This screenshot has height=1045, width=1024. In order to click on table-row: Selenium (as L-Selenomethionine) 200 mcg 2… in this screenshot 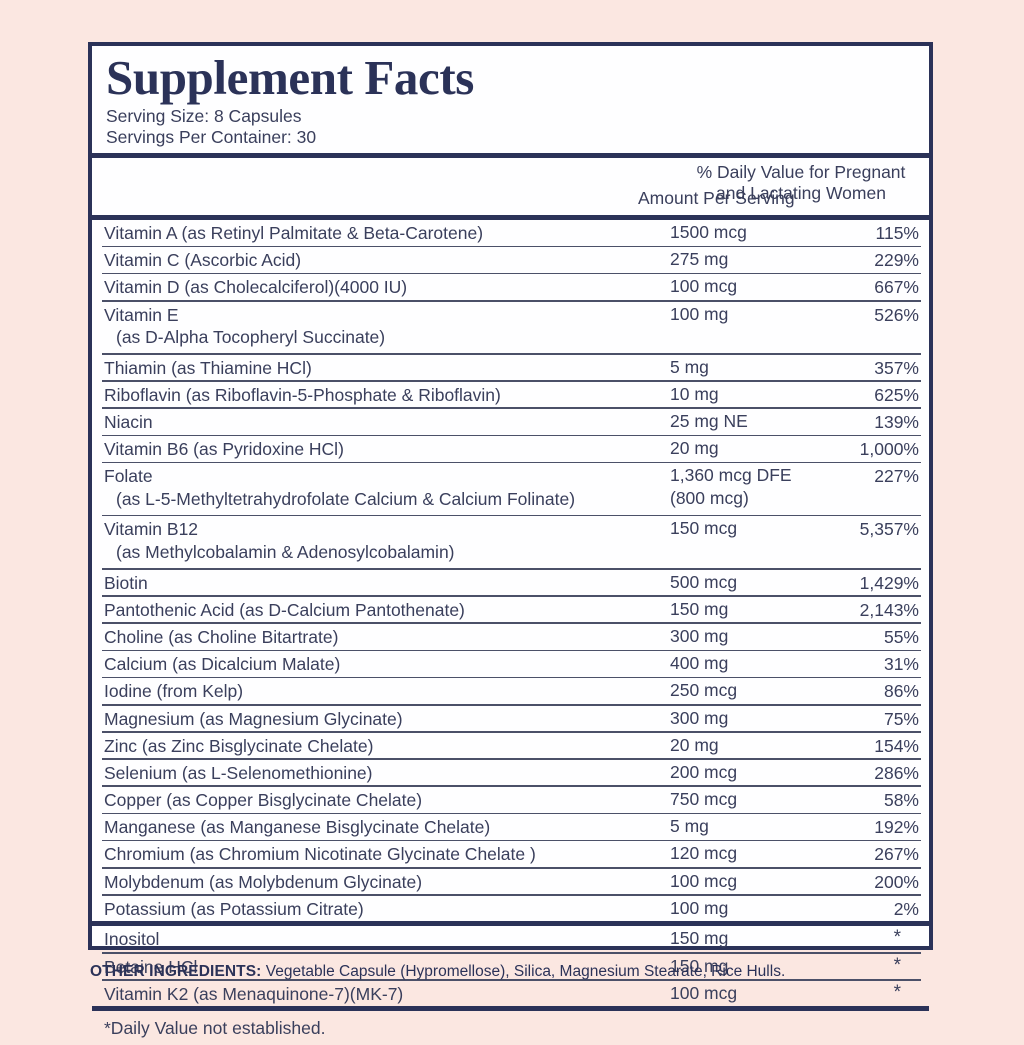, I will do `click(510, 773)`.